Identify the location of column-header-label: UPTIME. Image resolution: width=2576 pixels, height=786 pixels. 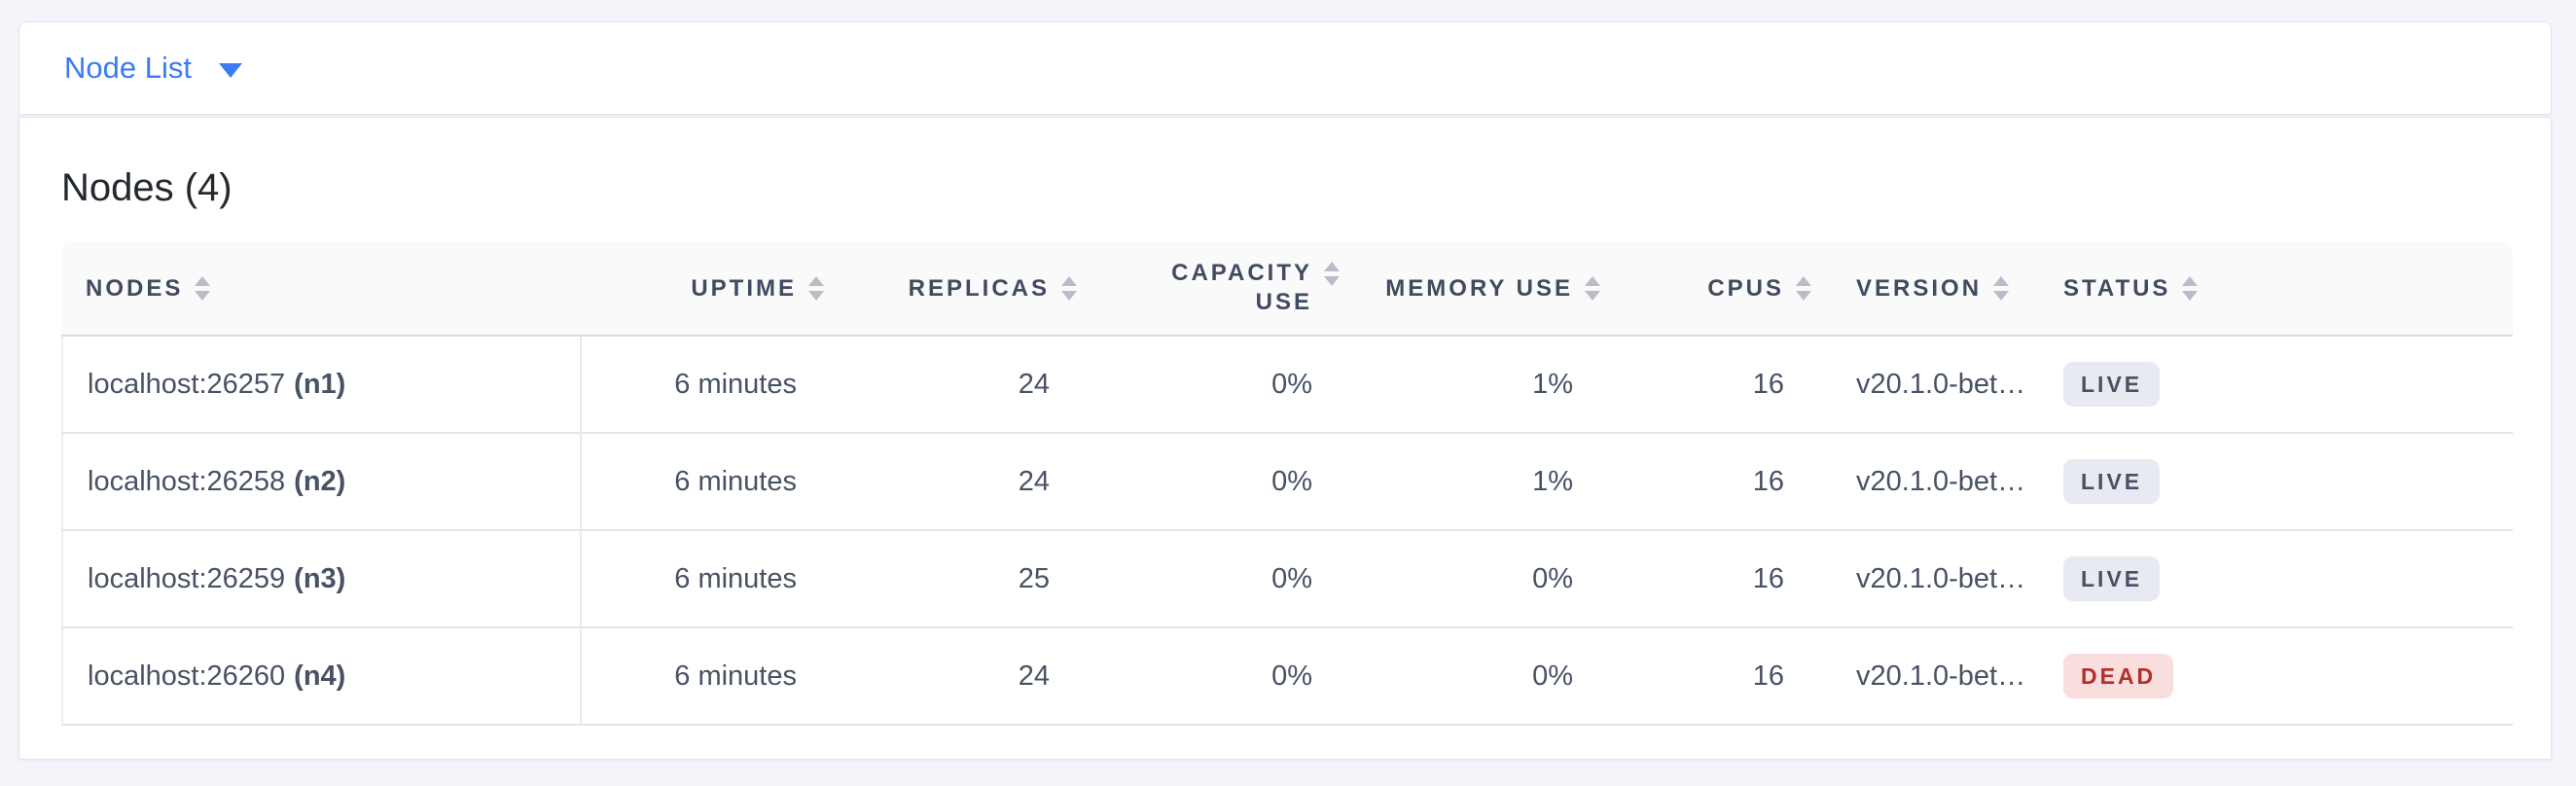
(744, 288).